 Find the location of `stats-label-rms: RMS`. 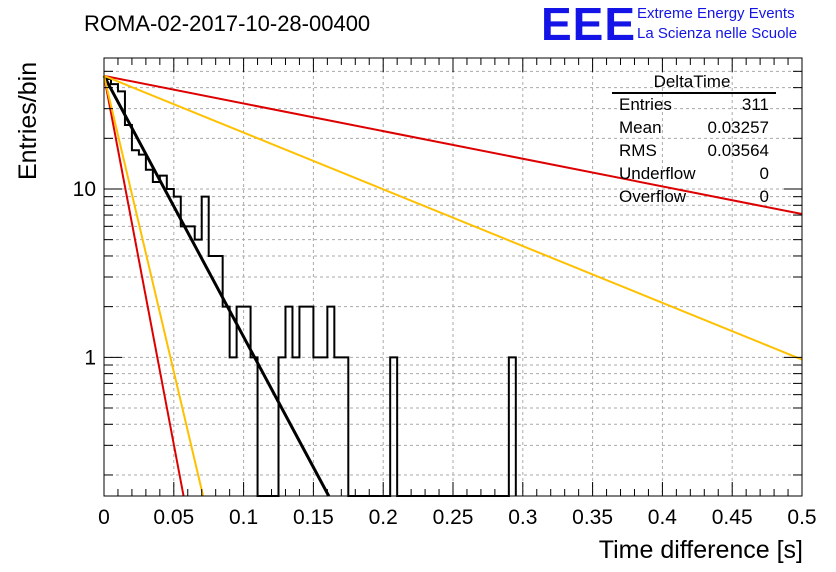

stats-label-rms: RMS is located at coordinates (638, 150).